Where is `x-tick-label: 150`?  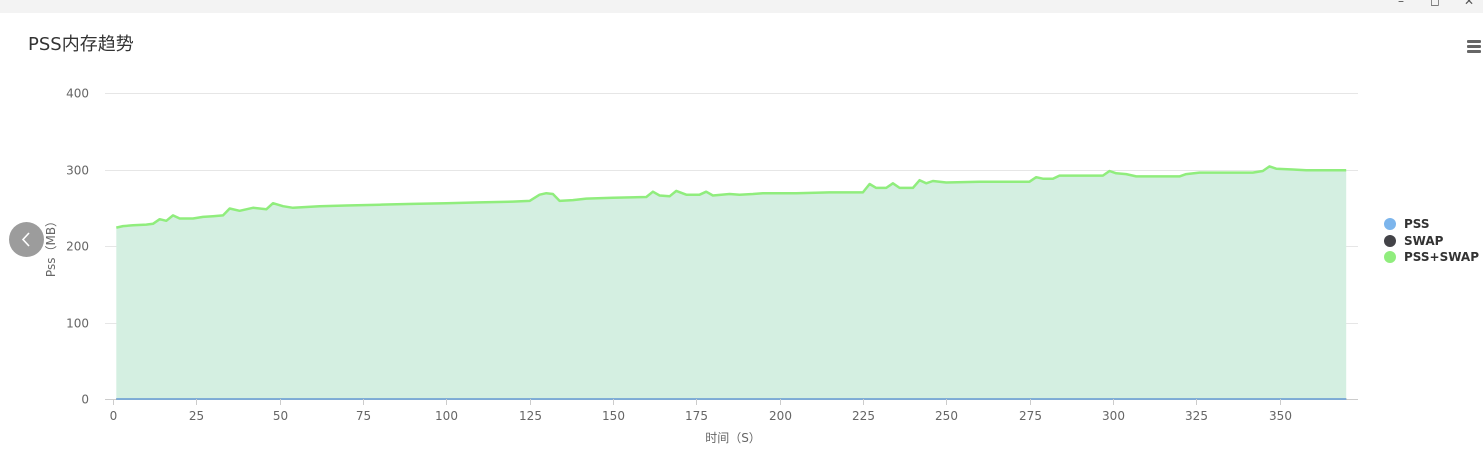
x-tick-label: 150 is located at coordinates (613, 416).